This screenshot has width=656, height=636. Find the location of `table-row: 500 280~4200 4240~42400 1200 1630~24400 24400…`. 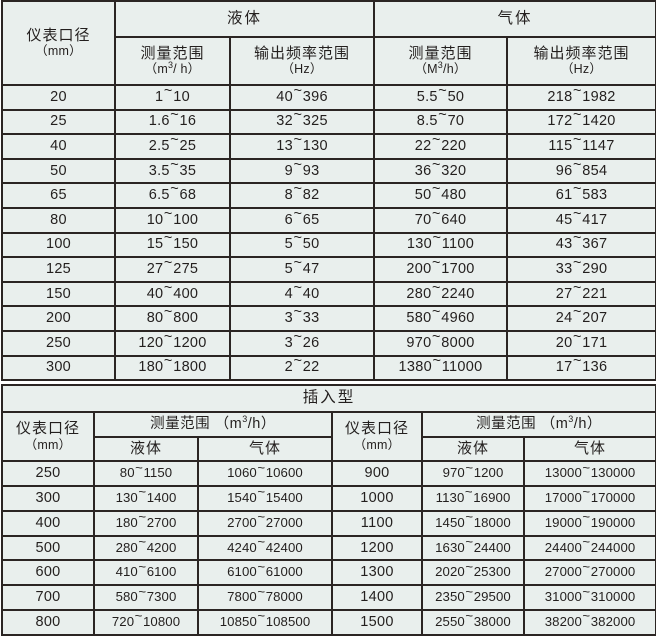

table-row: 500 280~4200 4240~42400 1200 1630~24400 24400… is located at coordinates (328, 548).